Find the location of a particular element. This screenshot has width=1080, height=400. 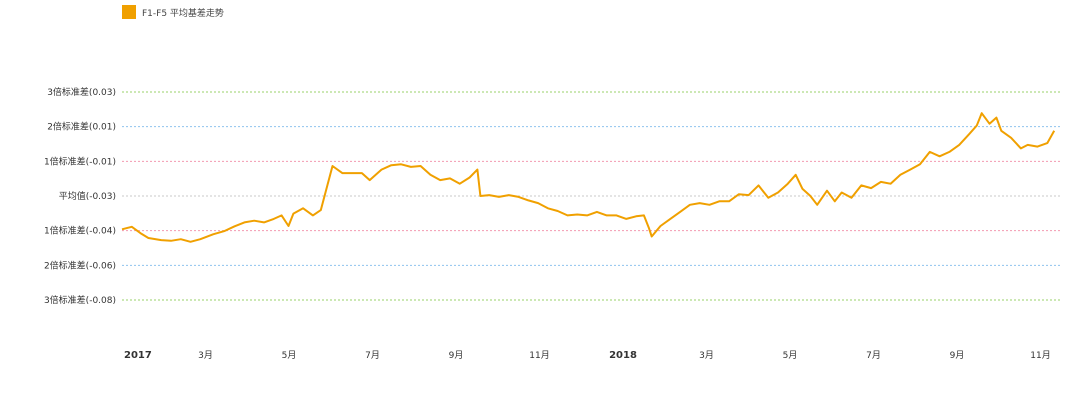

y-tick-label: 2倍标准差(-0.06) is located at coordinates (80, 265).